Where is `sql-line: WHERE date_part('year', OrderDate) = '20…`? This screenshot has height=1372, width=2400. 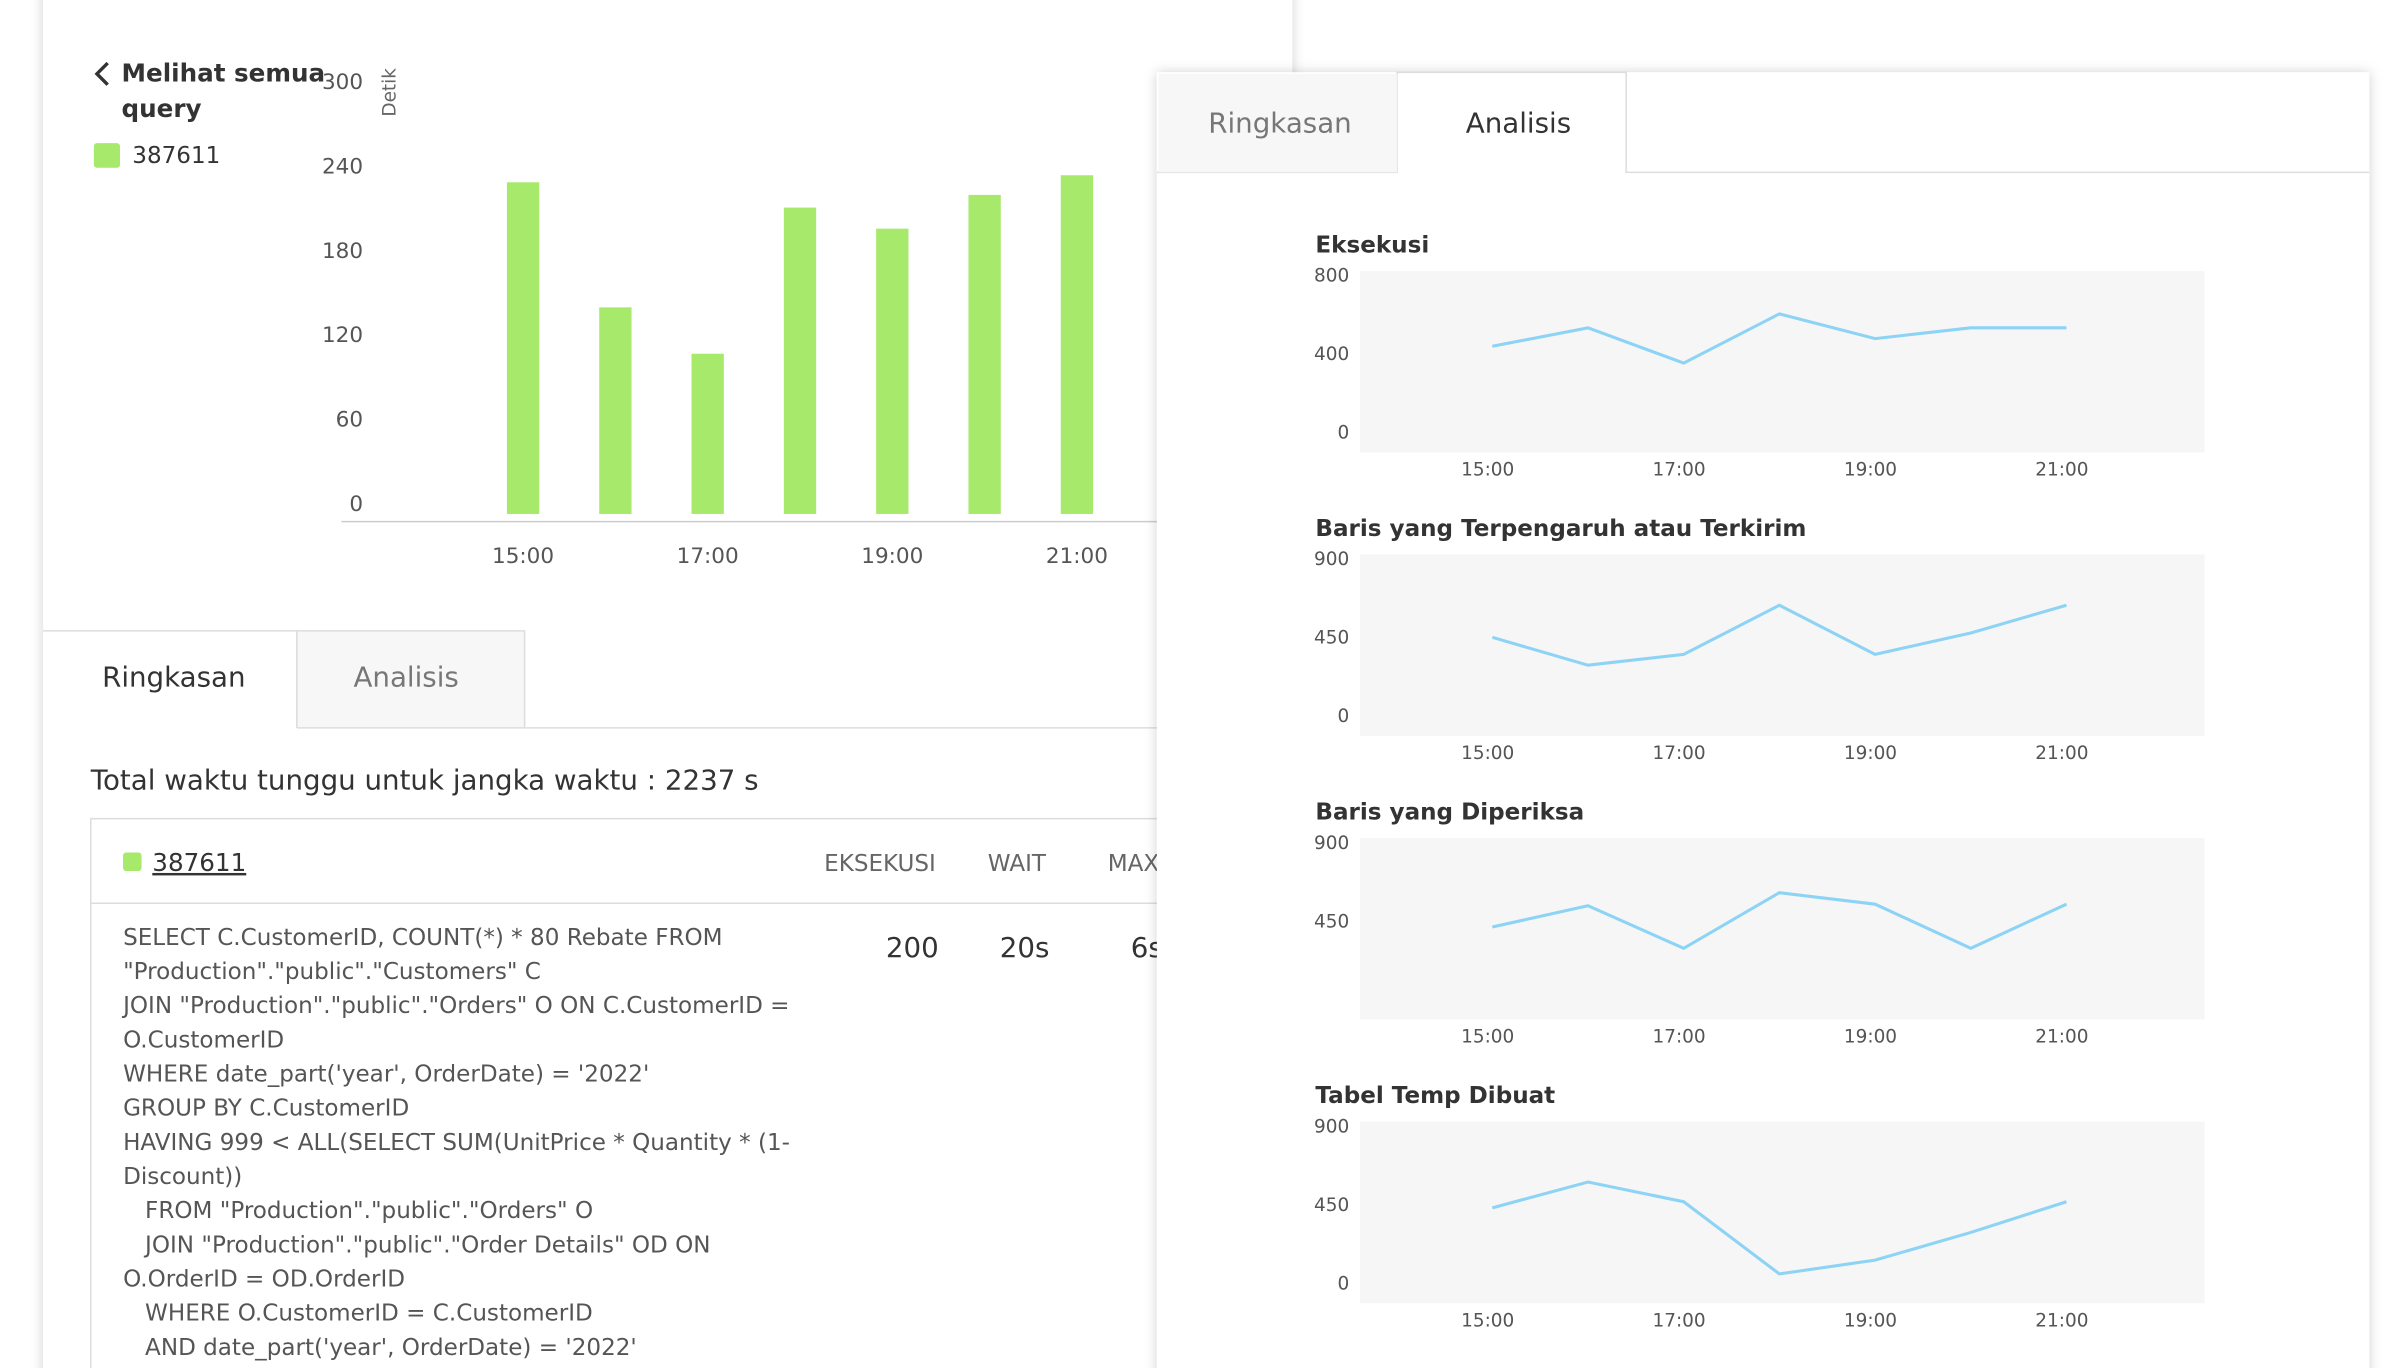 sql-line: WHERE date_part('year', OrderDate) = '20… is located at coordinates (386, 1074).